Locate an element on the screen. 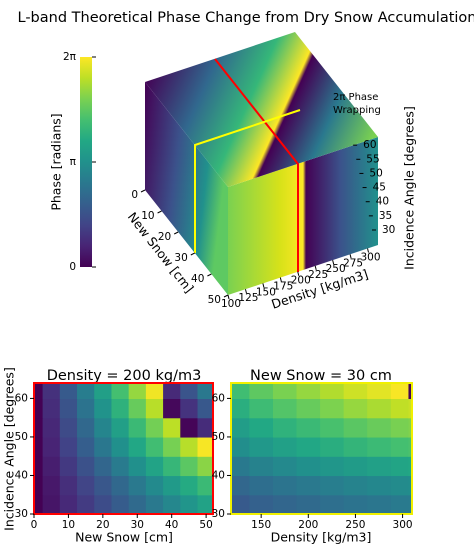 The height and width of the screenshot is (547, 474). annotation: 2π Phase is located at coordinates (355, 97).